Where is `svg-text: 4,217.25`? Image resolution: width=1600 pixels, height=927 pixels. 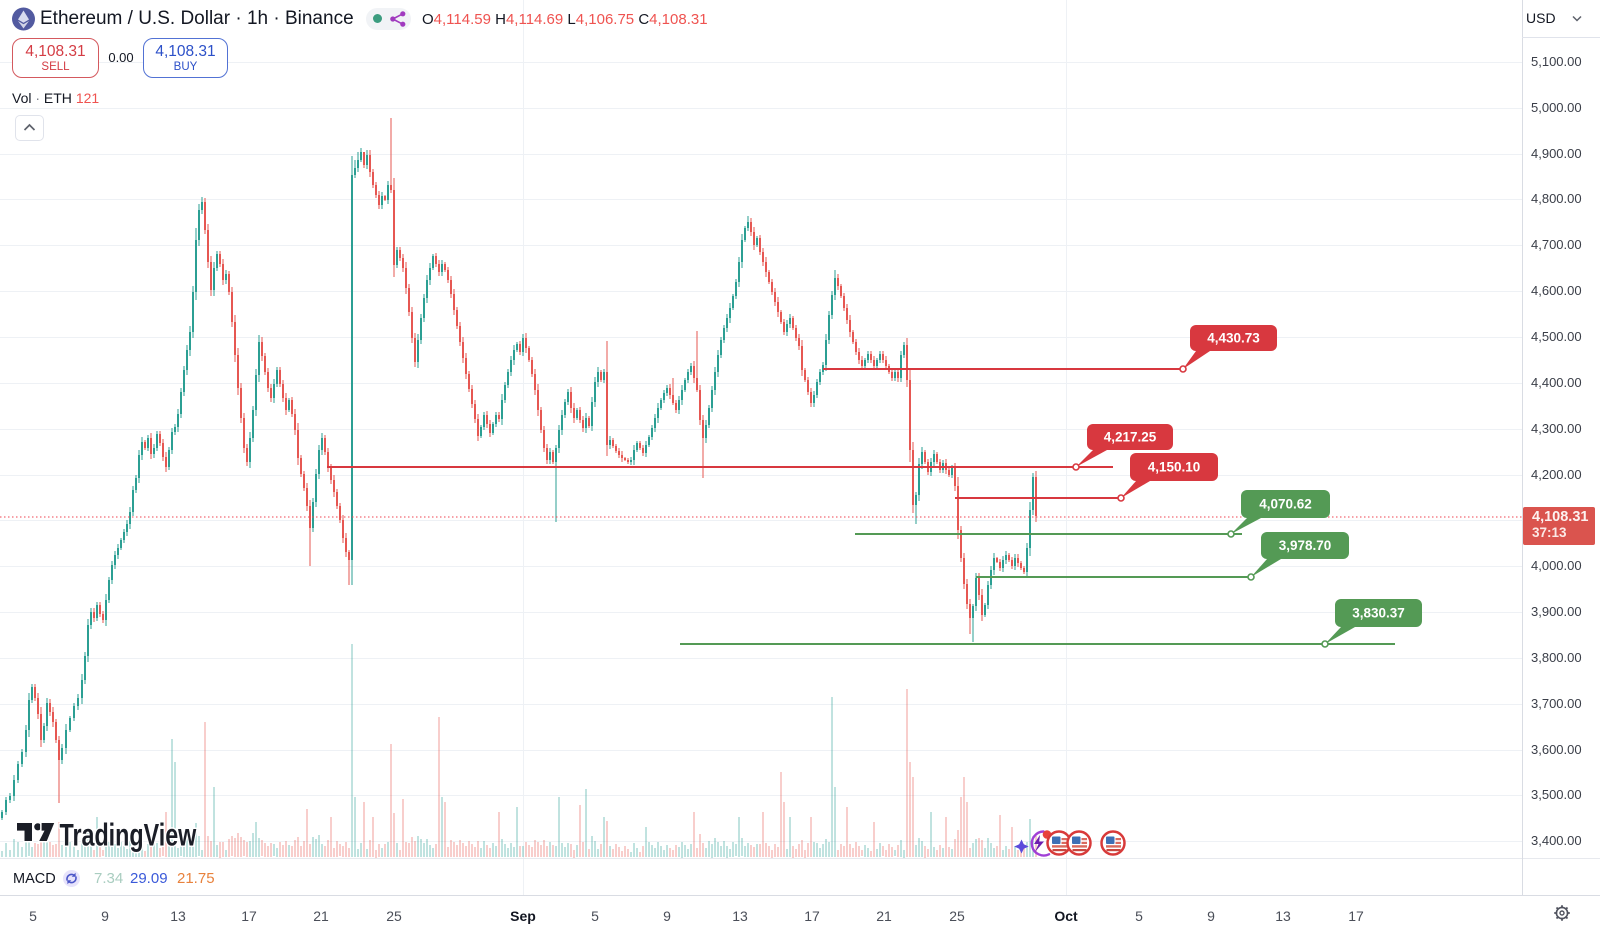 svg-text: 4,217.25 is located at coordinates (1130, 437).